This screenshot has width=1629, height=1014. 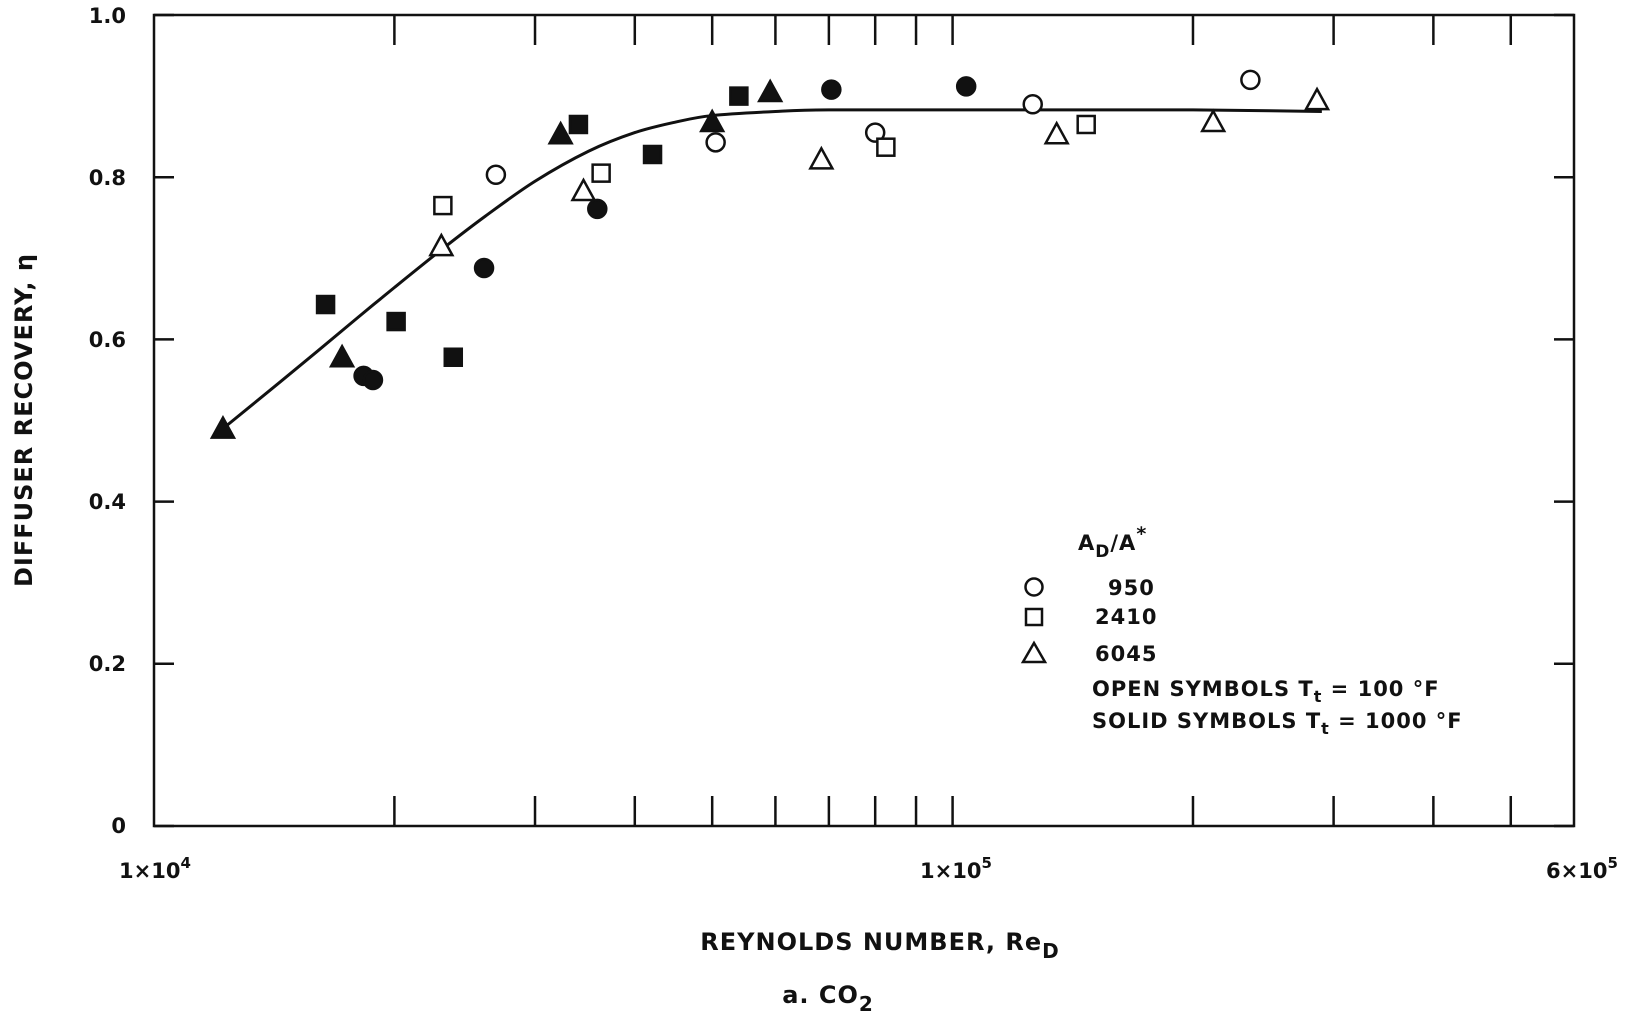 What do you see at coordinates (107, 340) in the screenshot?
I see `y-tick-label: 0.6` at bounding box center [107, 340].